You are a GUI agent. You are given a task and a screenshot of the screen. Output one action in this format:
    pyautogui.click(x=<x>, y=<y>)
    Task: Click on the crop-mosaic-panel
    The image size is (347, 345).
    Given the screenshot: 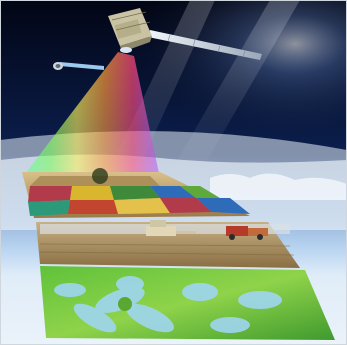 What is the action you would take?
    pyautogui.click(x=136, y=193)
    